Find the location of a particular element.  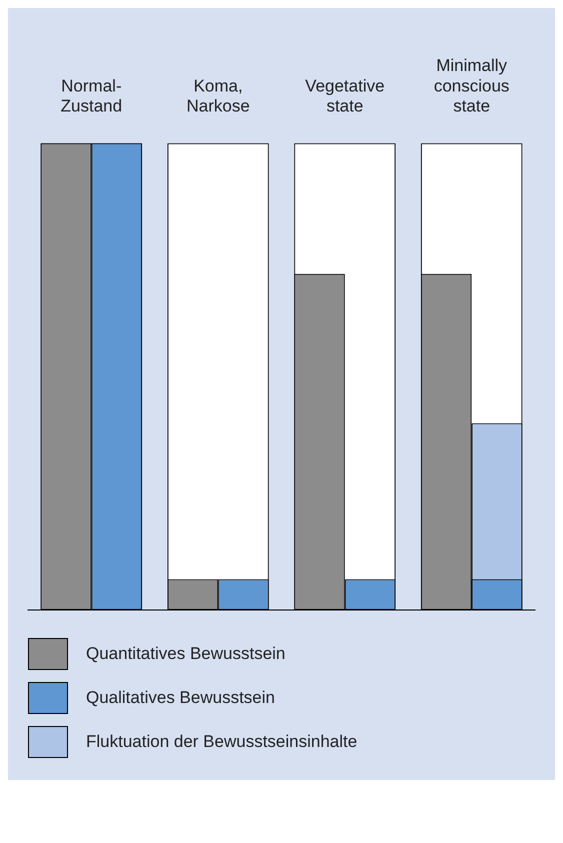

legend-label: Quantitatives Bewusstsein is located at coordinates (186, 654).